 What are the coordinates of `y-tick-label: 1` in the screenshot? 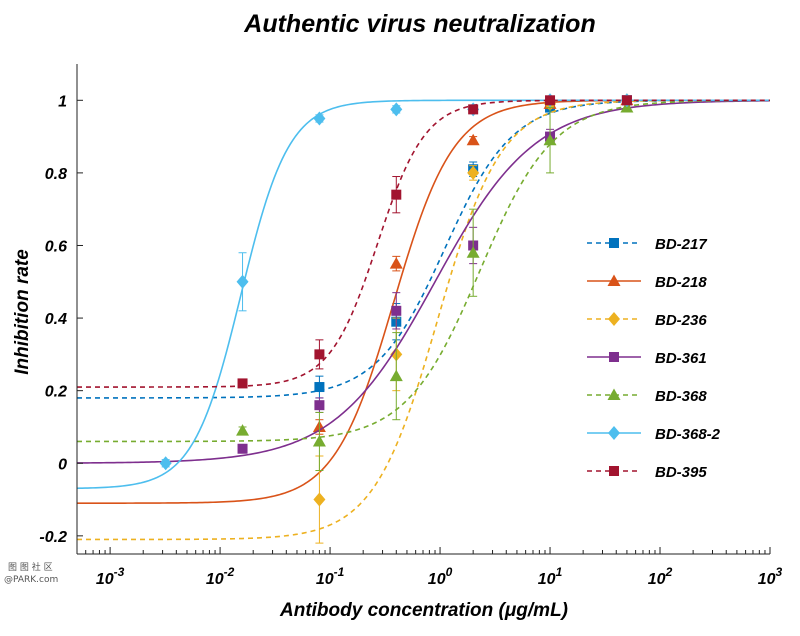 It's located at (62, 101).